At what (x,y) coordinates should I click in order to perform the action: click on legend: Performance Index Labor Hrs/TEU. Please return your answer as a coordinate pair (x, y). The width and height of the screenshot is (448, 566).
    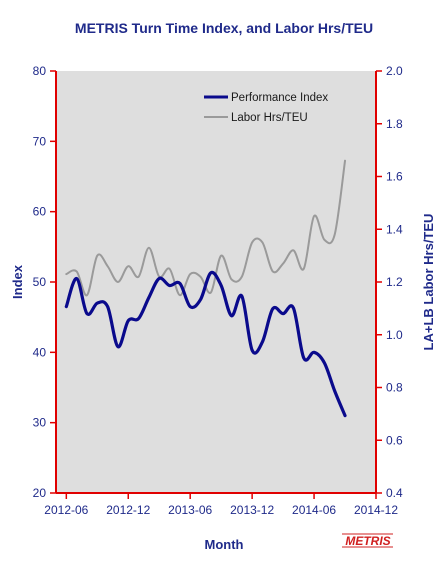
    Looking at the image, I should click on (266, 108).